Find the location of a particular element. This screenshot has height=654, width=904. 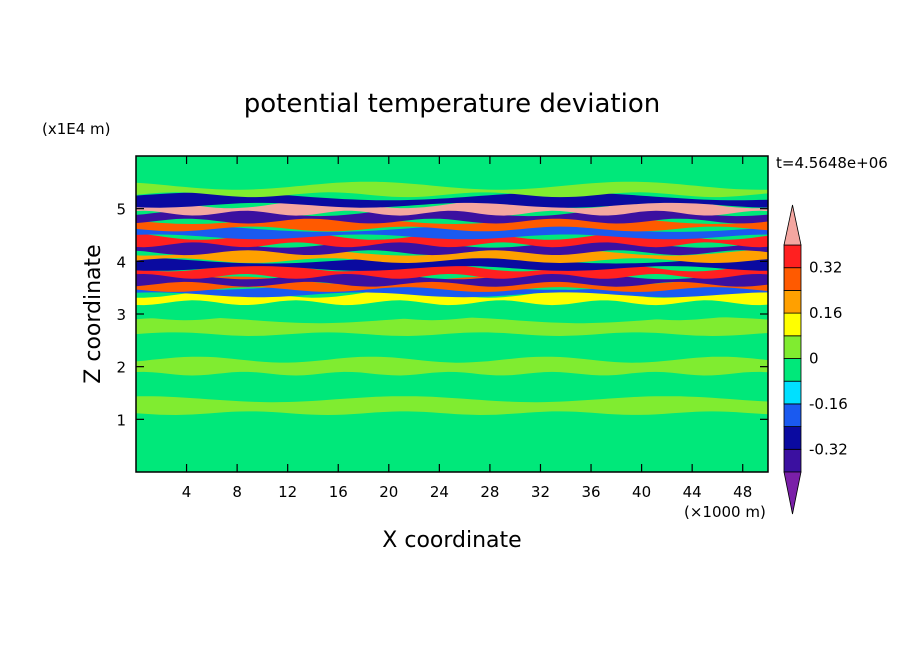

y-axis-label: Z coordinate is located at coordinates (93, 313).